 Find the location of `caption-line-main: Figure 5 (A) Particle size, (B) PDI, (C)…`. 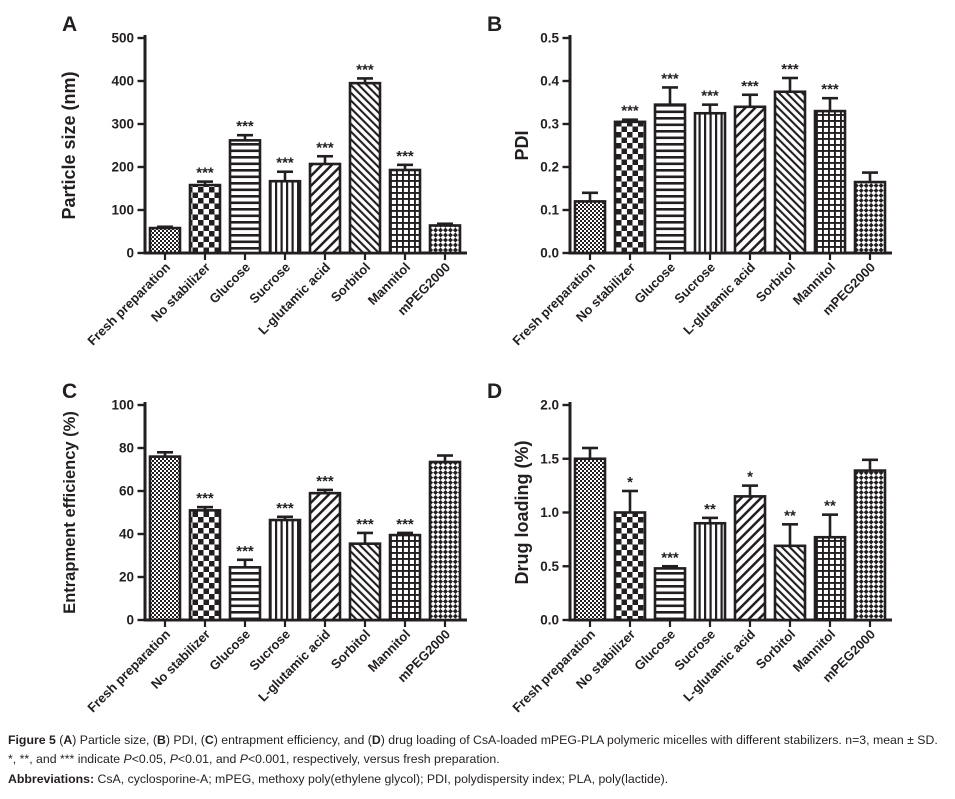

caption-line-main: Figure 5 (A) Particle size, (B) PDI, (C)… is located at coordinates (479, 740).